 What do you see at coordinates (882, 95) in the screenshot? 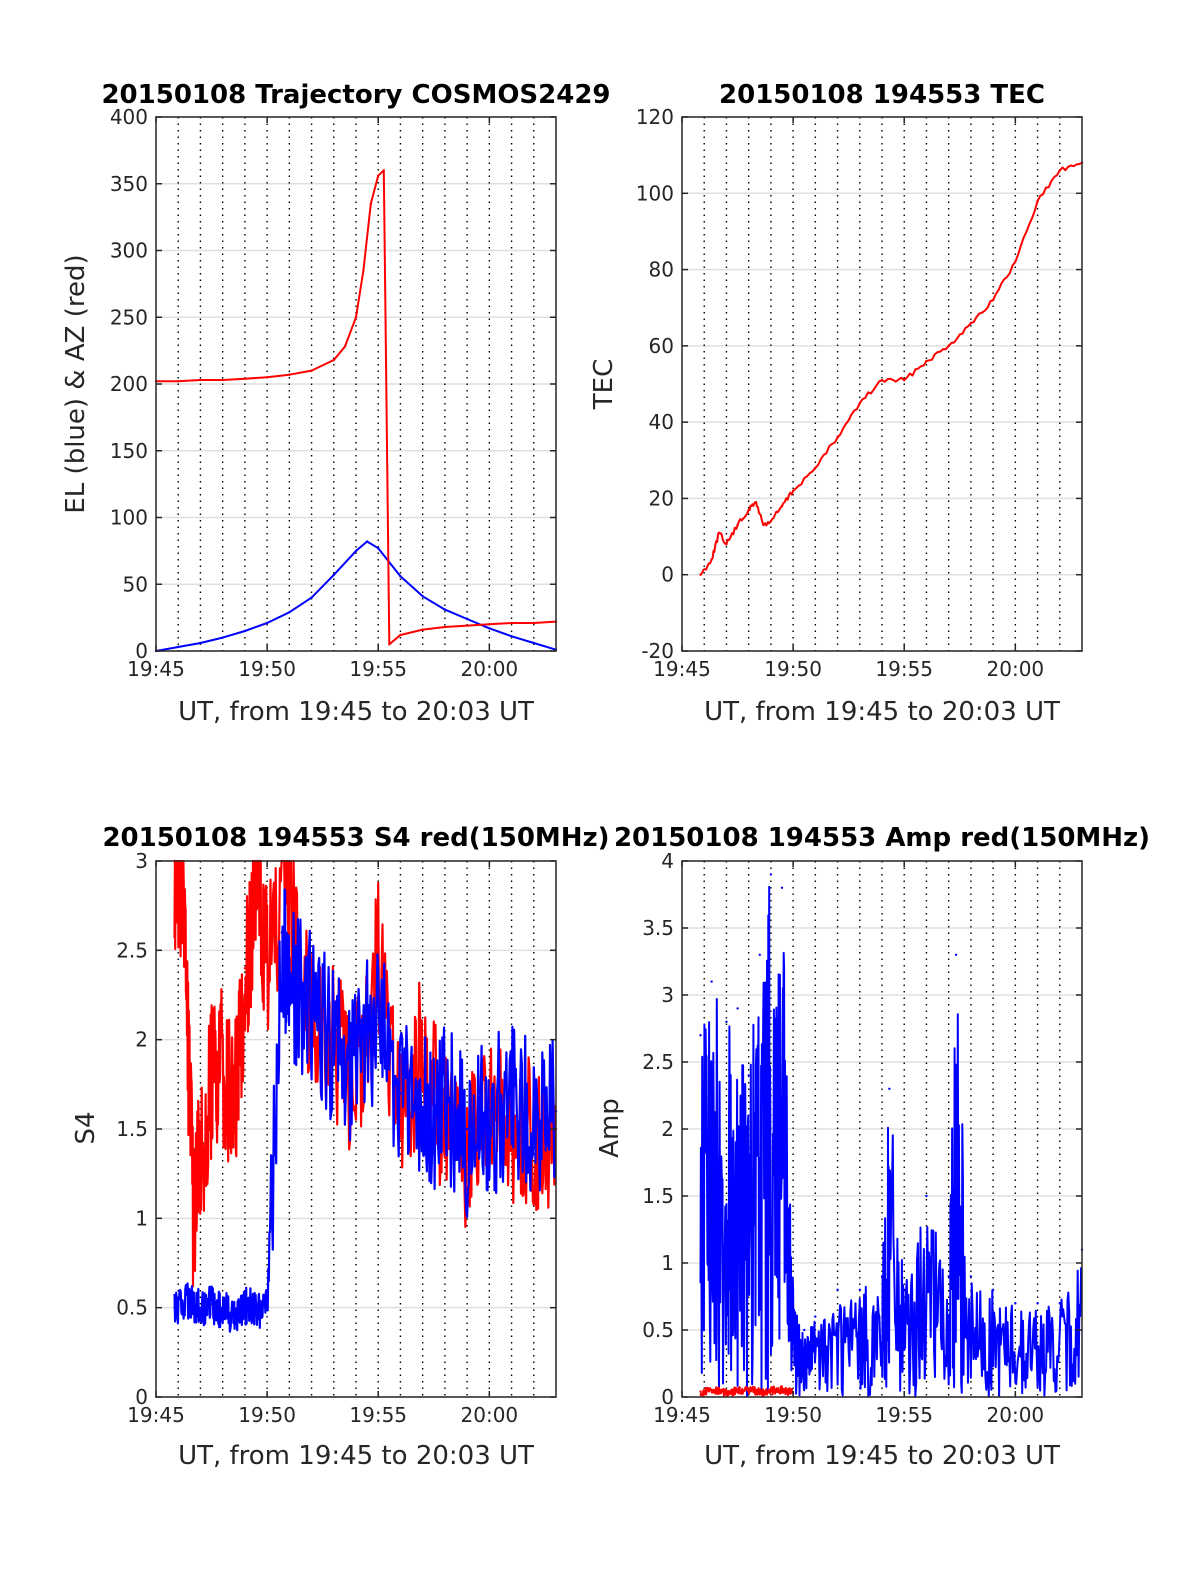
I see `chart-title-tec: 20150108 194553 TEC` at bounding box center [882, 95].